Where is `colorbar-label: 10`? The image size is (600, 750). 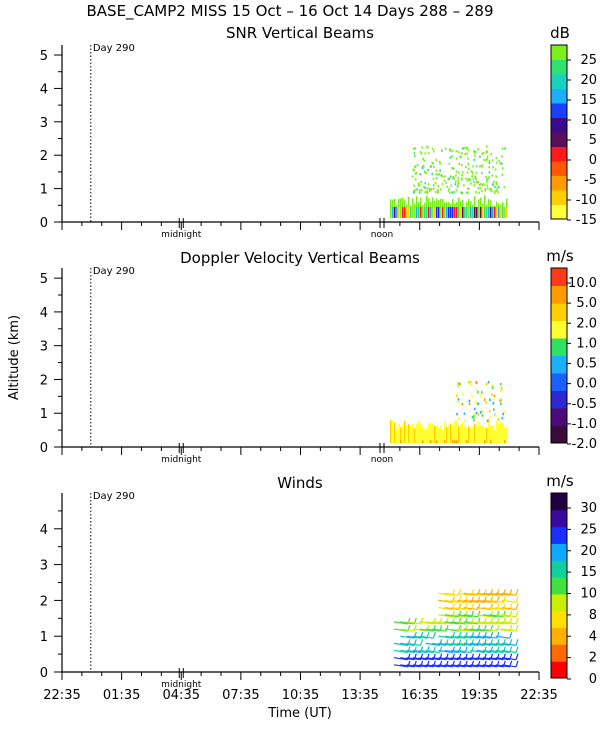 colorbar-label: 10 is located at coordinates (588, 120).